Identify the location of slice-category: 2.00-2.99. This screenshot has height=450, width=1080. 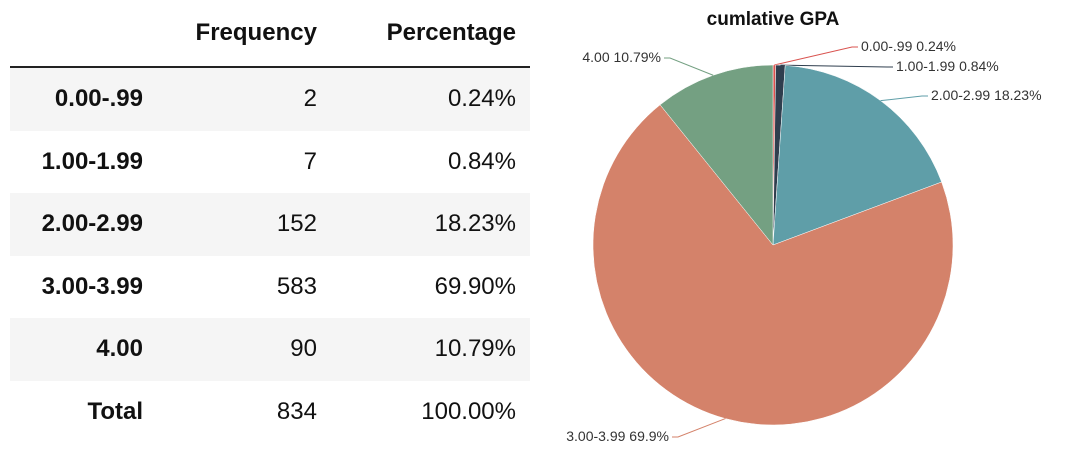
(960, 95).